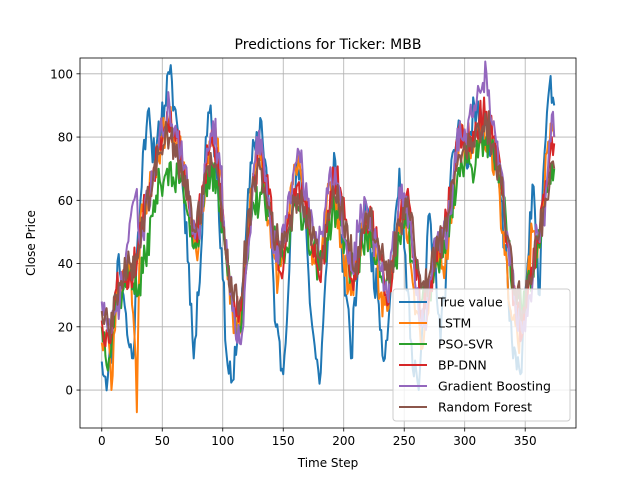 The image size is (640, 480). Describe the element at coordinates (462, 365) in the screenshot. I see `legend-label: BP-DNN` at that location.